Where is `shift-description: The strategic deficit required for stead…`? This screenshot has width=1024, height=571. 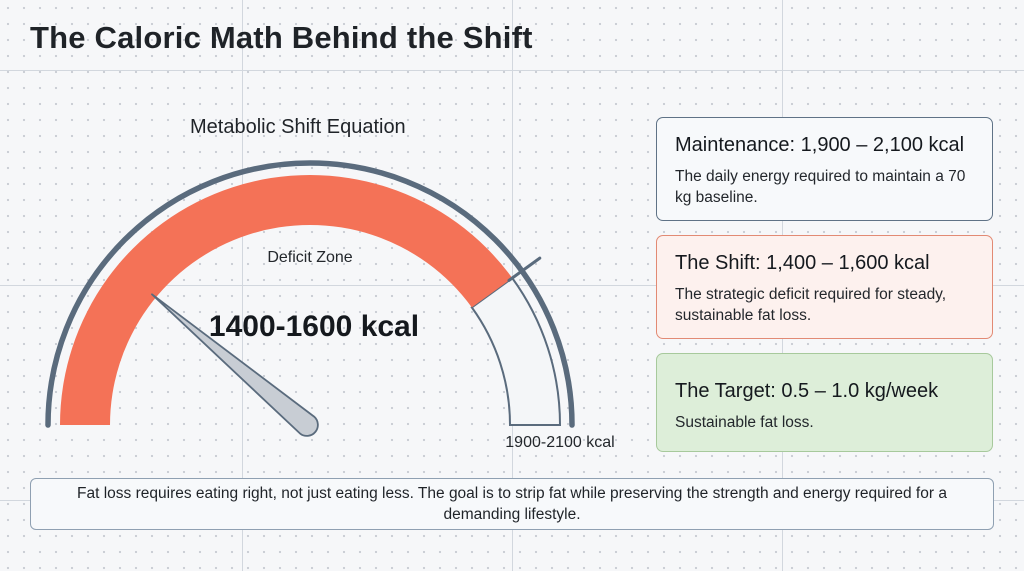 shift-description: The strategic deficit required for stead… is located at coordinates (811, 305).